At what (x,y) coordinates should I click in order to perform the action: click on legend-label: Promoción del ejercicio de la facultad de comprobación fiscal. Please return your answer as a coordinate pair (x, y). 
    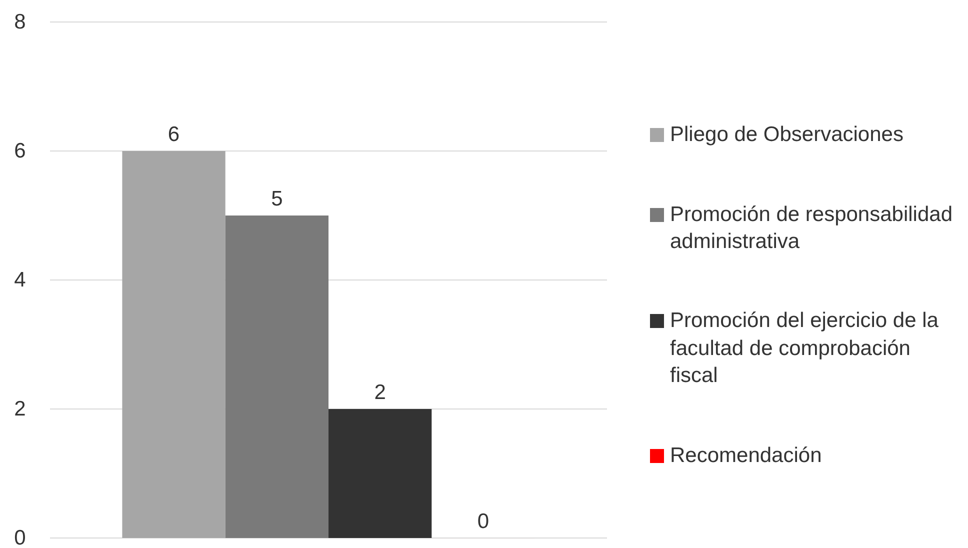
    Looking at the image, I should click on (805, 349).